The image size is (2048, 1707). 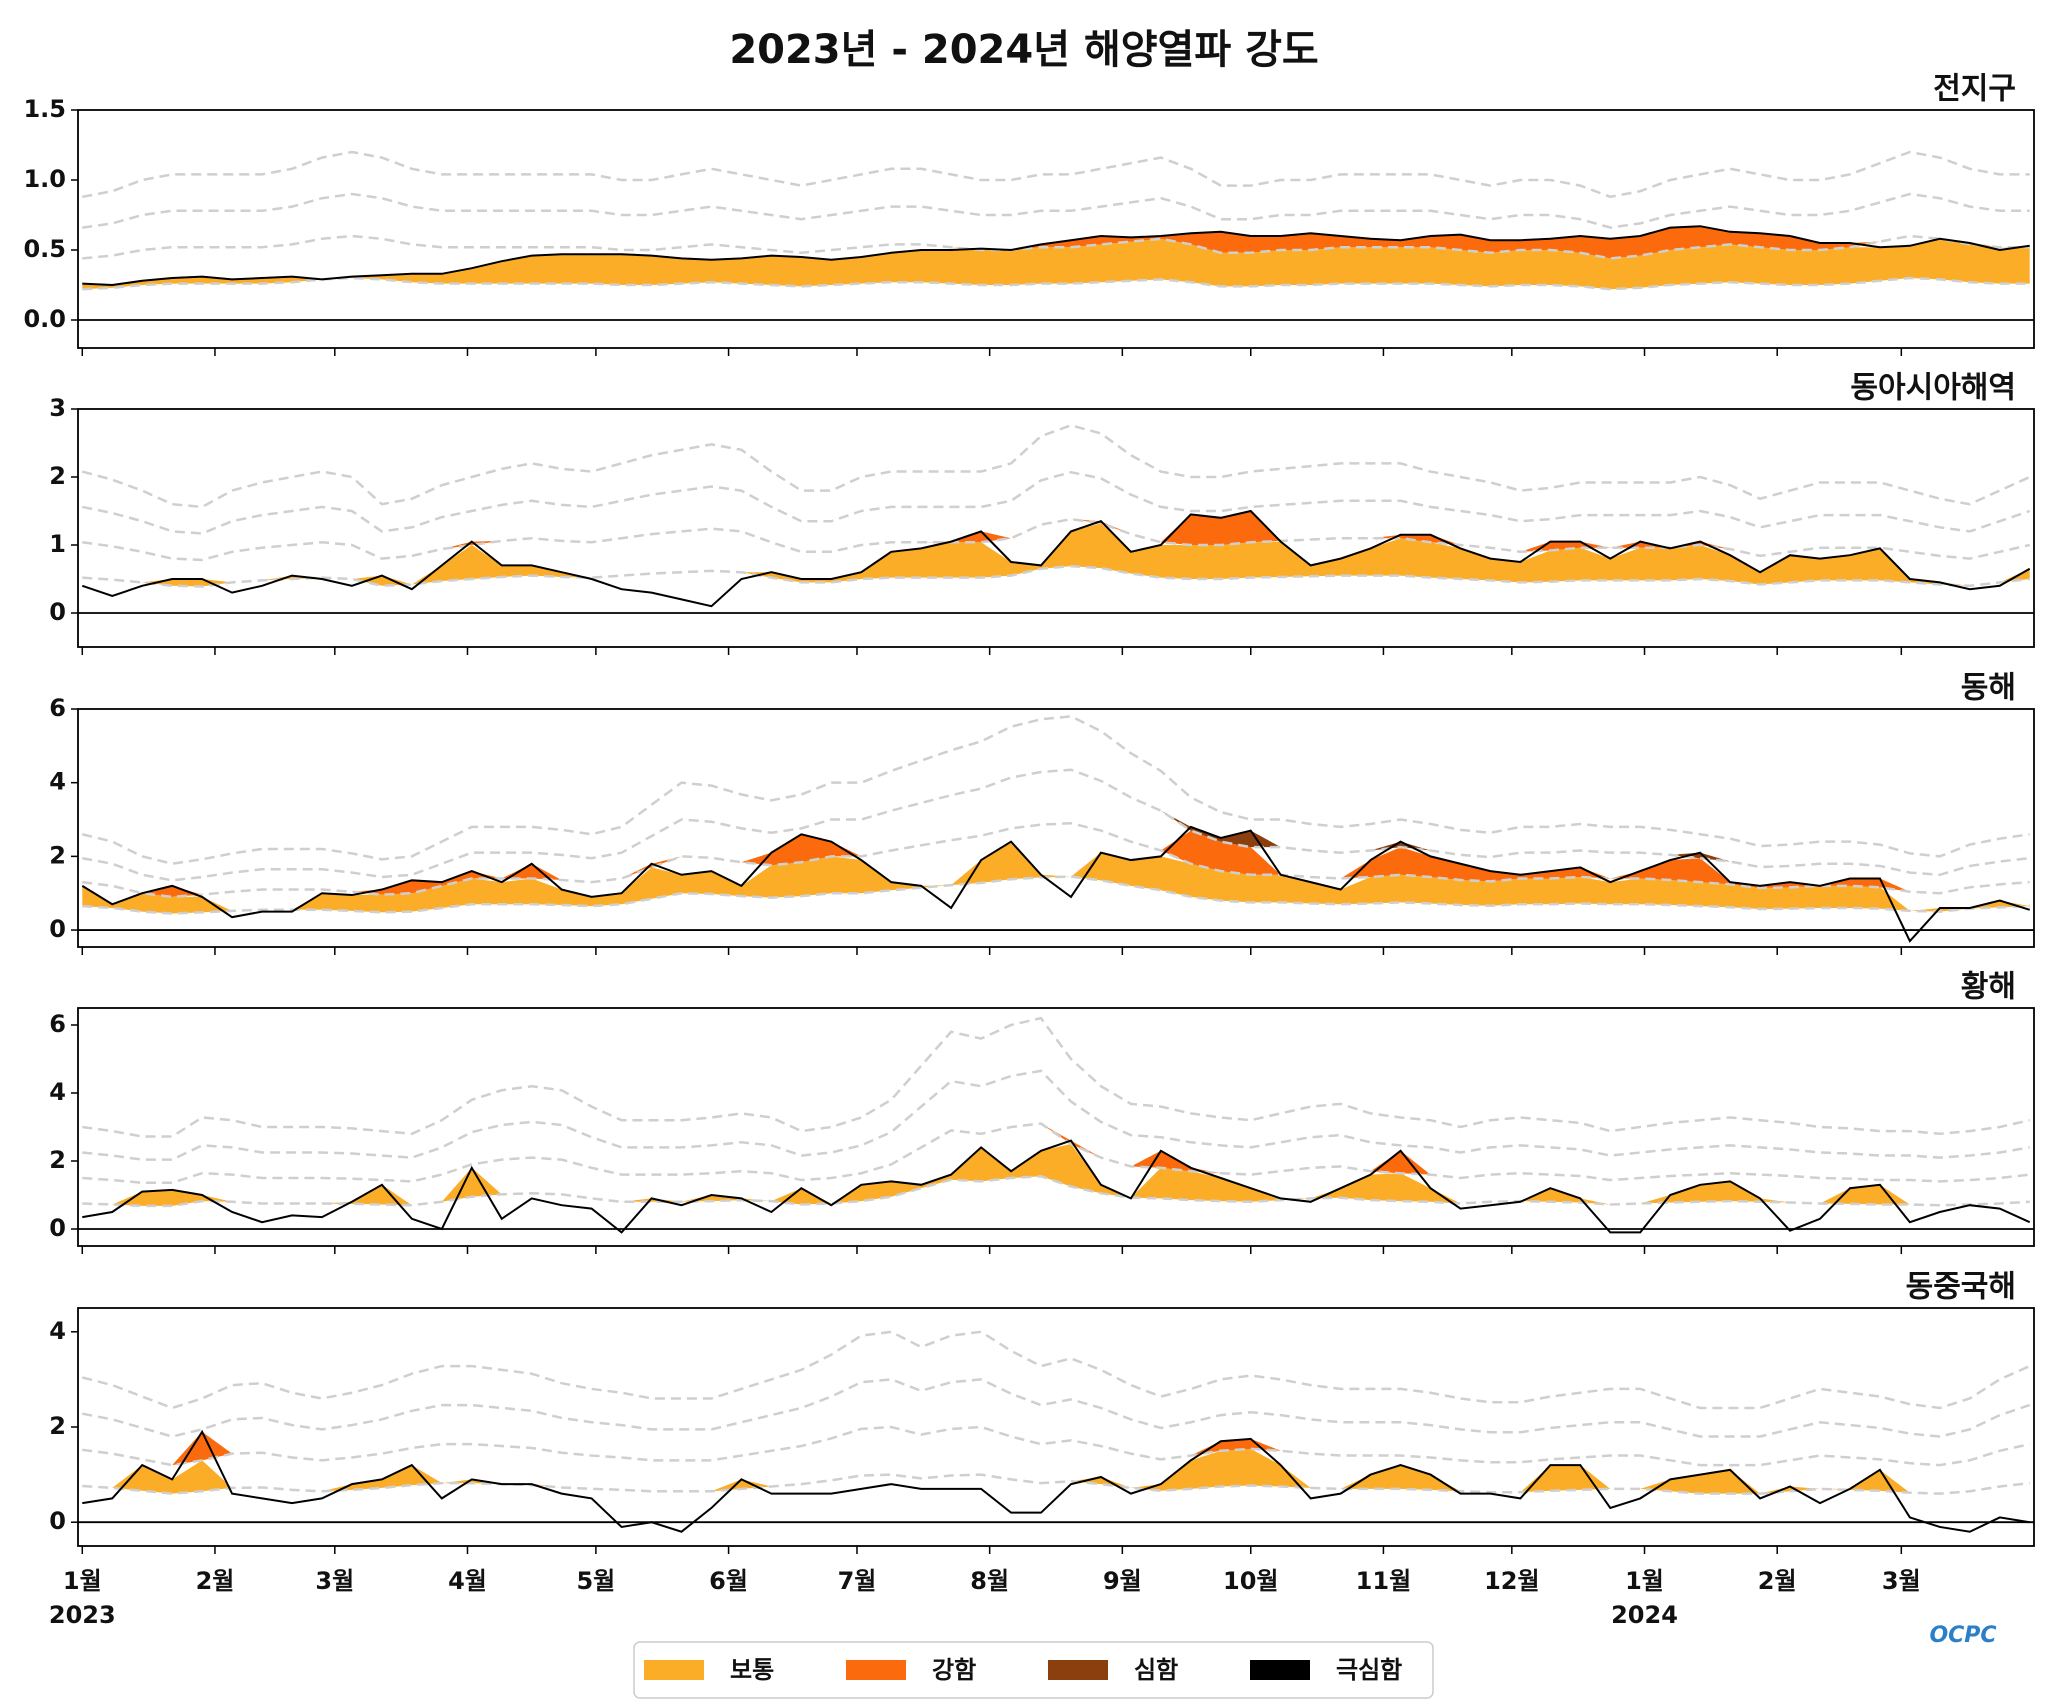 What do you see at coordinates (1961, 1287) in the screenshot?
I see `panel-title: 동중국해` at bounding box center [1961, 1287].